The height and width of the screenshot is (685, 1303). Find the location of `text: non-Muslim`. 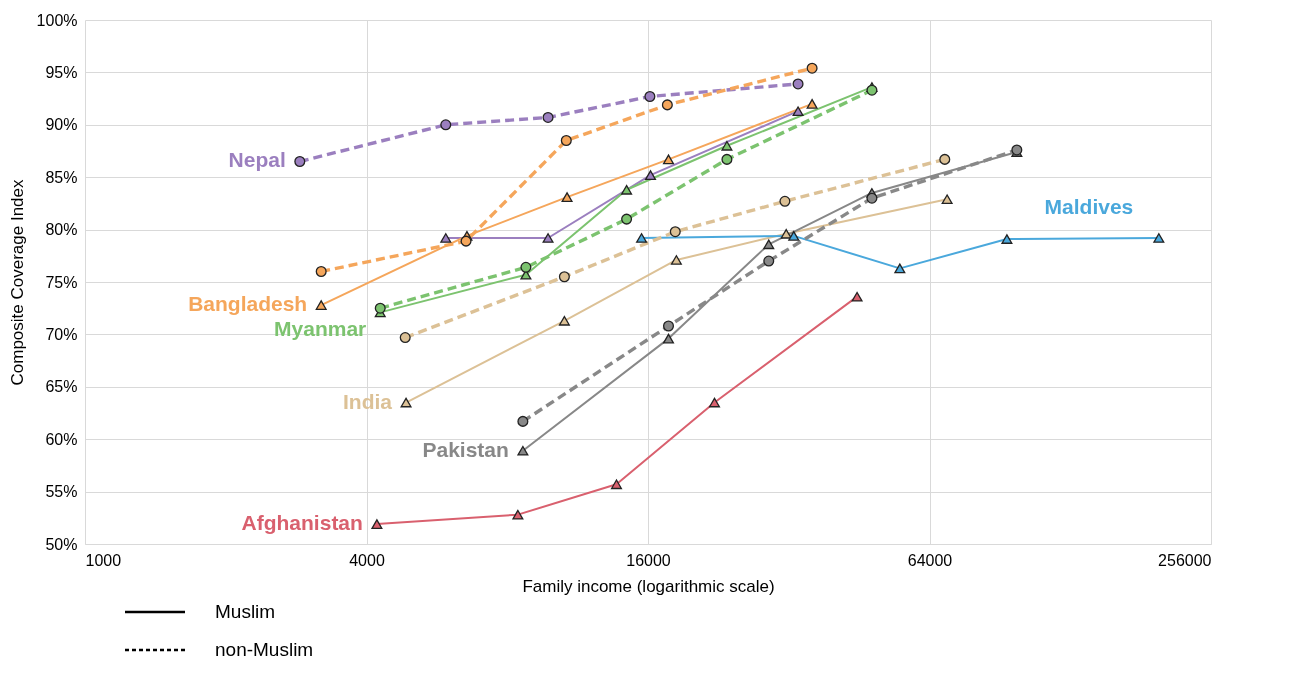

text: non-Muslim is located at coordinates (264, 649).